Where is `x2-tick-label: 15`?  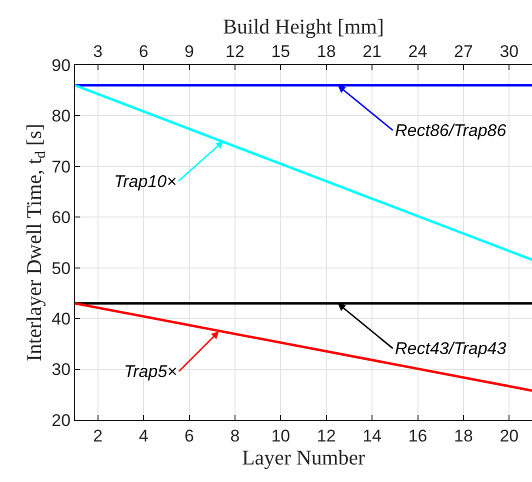
x2-tick-label: 15 is located at coordinates (280, 52).